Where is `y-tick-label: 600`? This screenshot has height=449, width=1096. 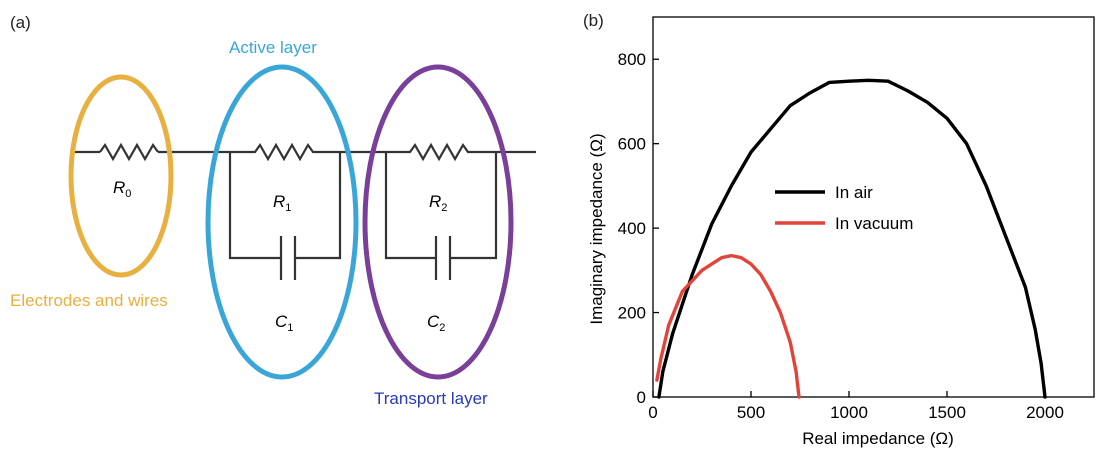
y-tick-label: 600 is located at coordinates (632, 144).